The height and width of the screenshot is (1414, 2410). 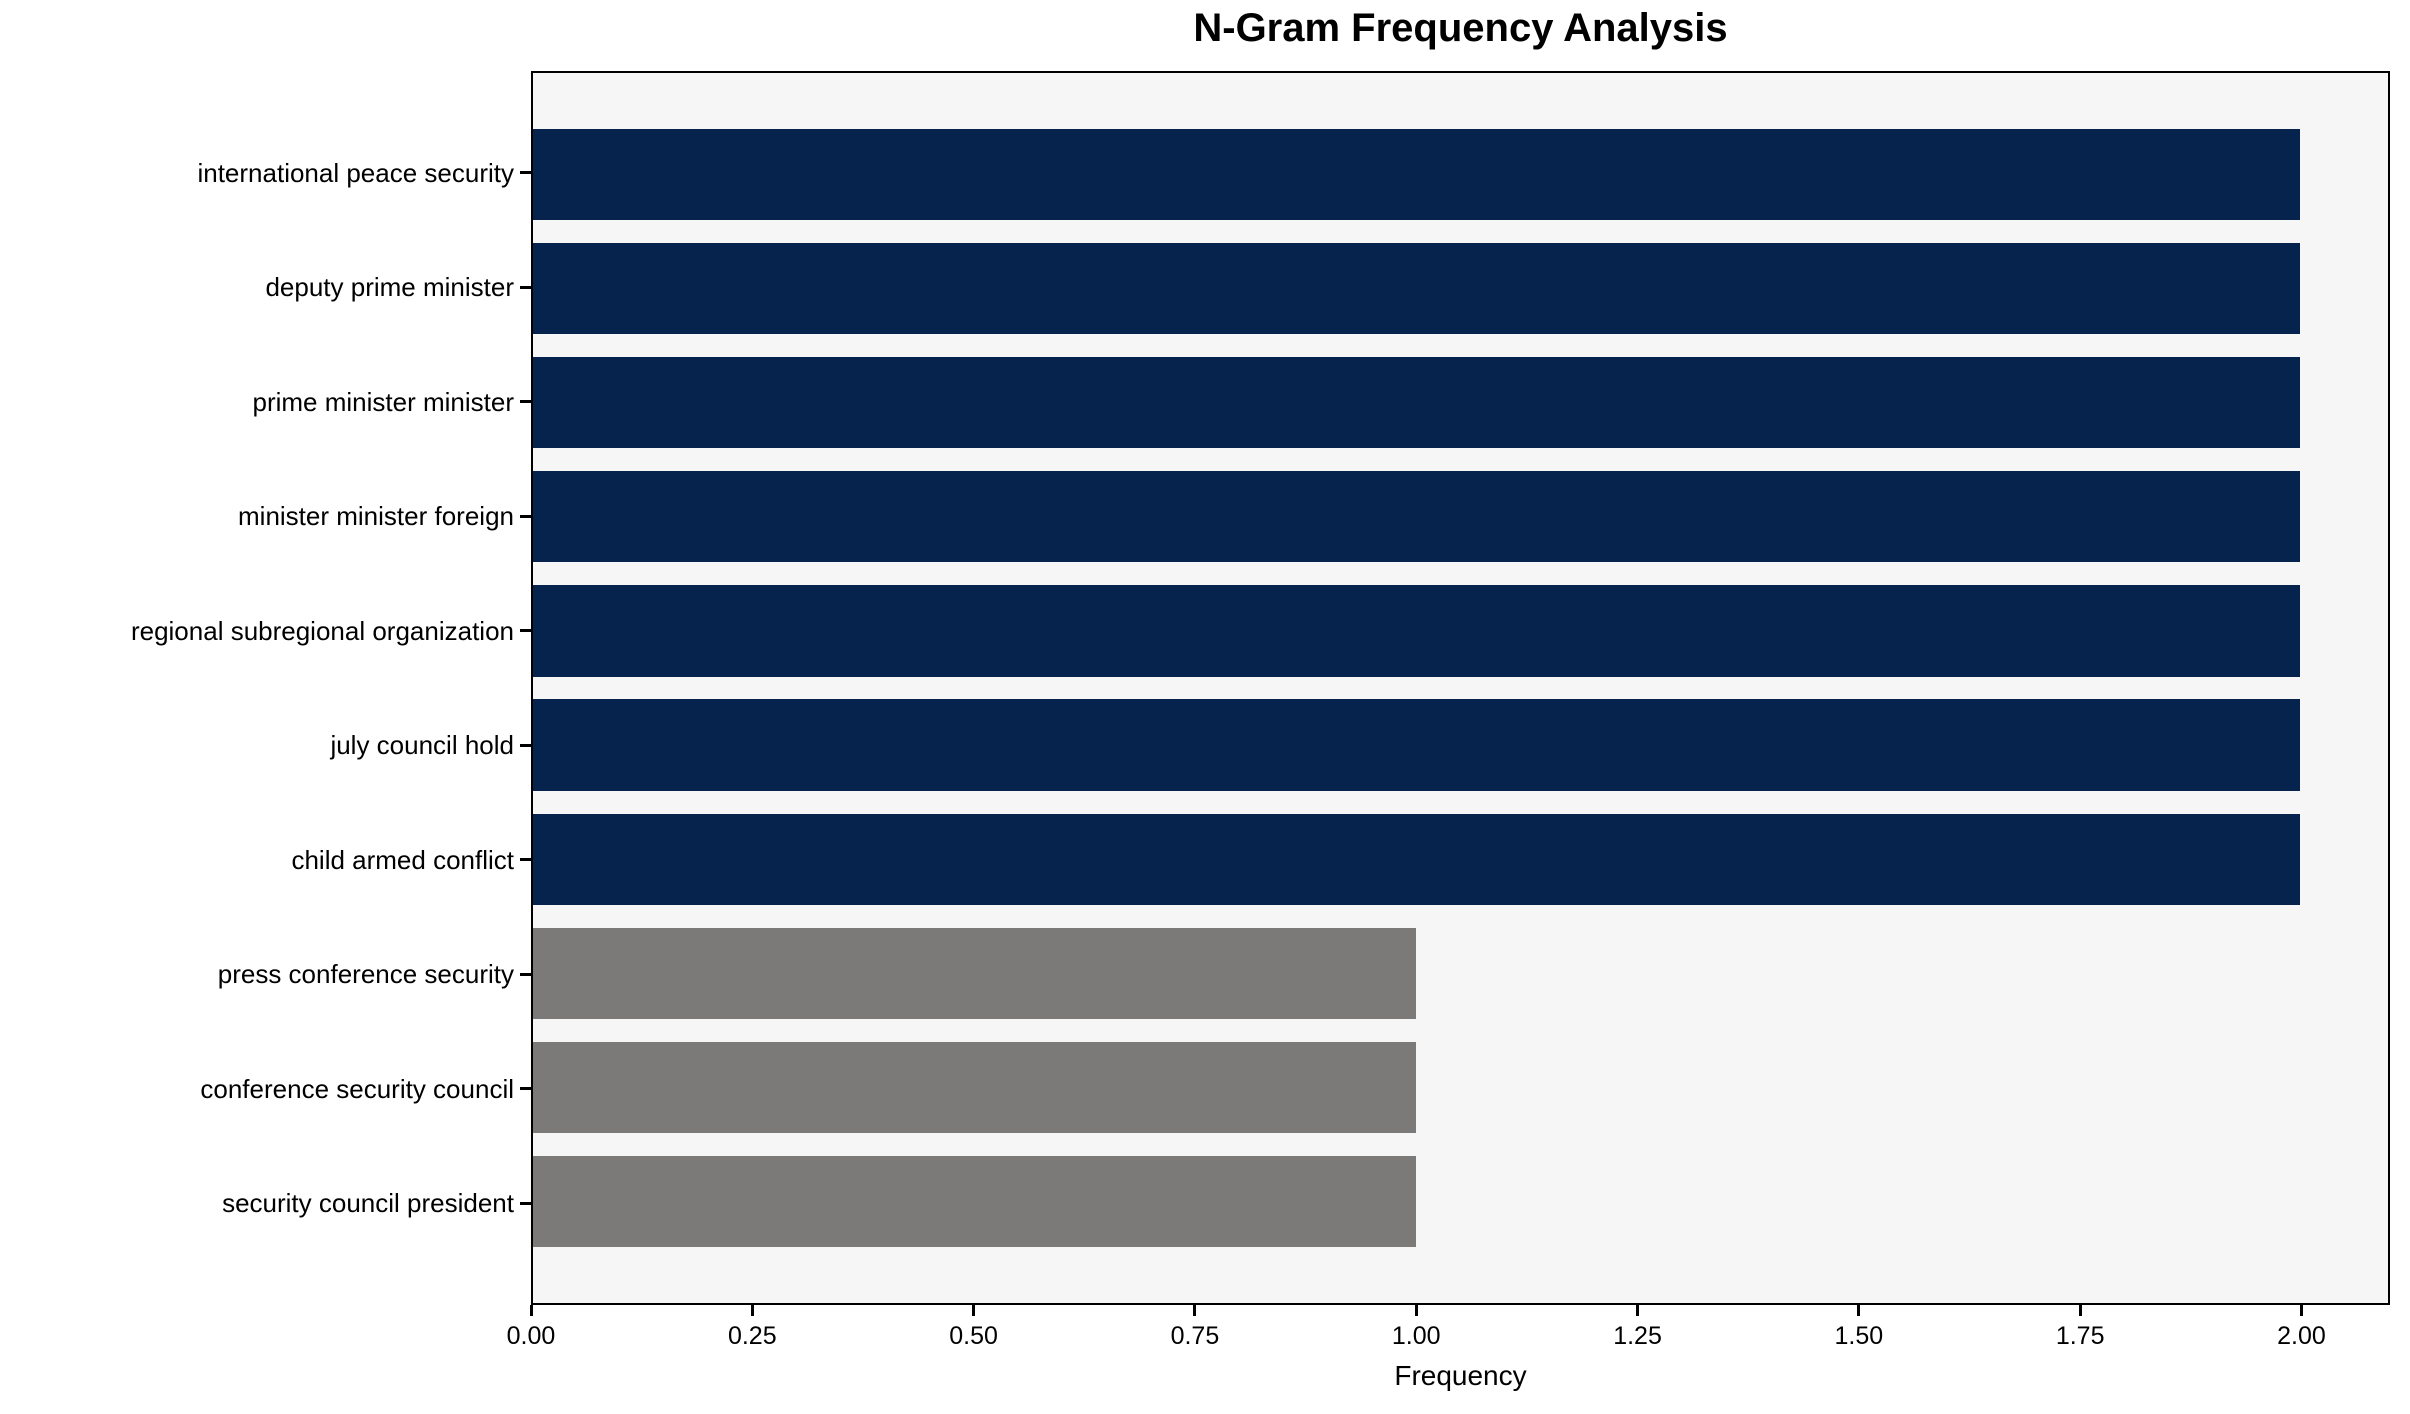 I want to click on y-tick-label: july council hold, so click(x=422, y=745).